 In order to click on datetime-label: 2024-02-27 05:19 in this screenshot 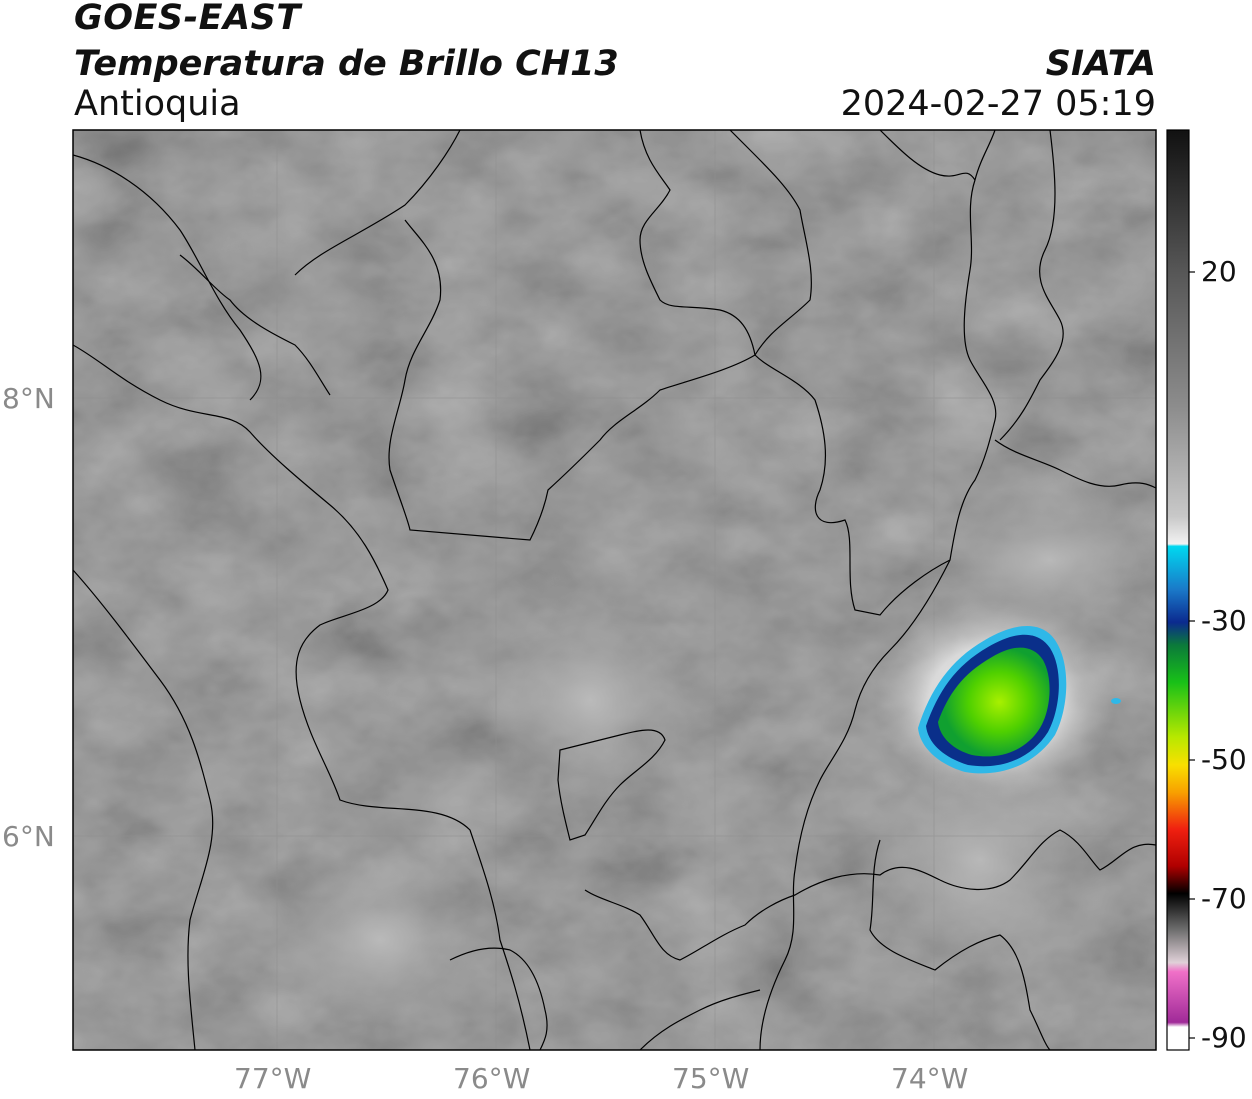, I will do `click(998, 104)`.